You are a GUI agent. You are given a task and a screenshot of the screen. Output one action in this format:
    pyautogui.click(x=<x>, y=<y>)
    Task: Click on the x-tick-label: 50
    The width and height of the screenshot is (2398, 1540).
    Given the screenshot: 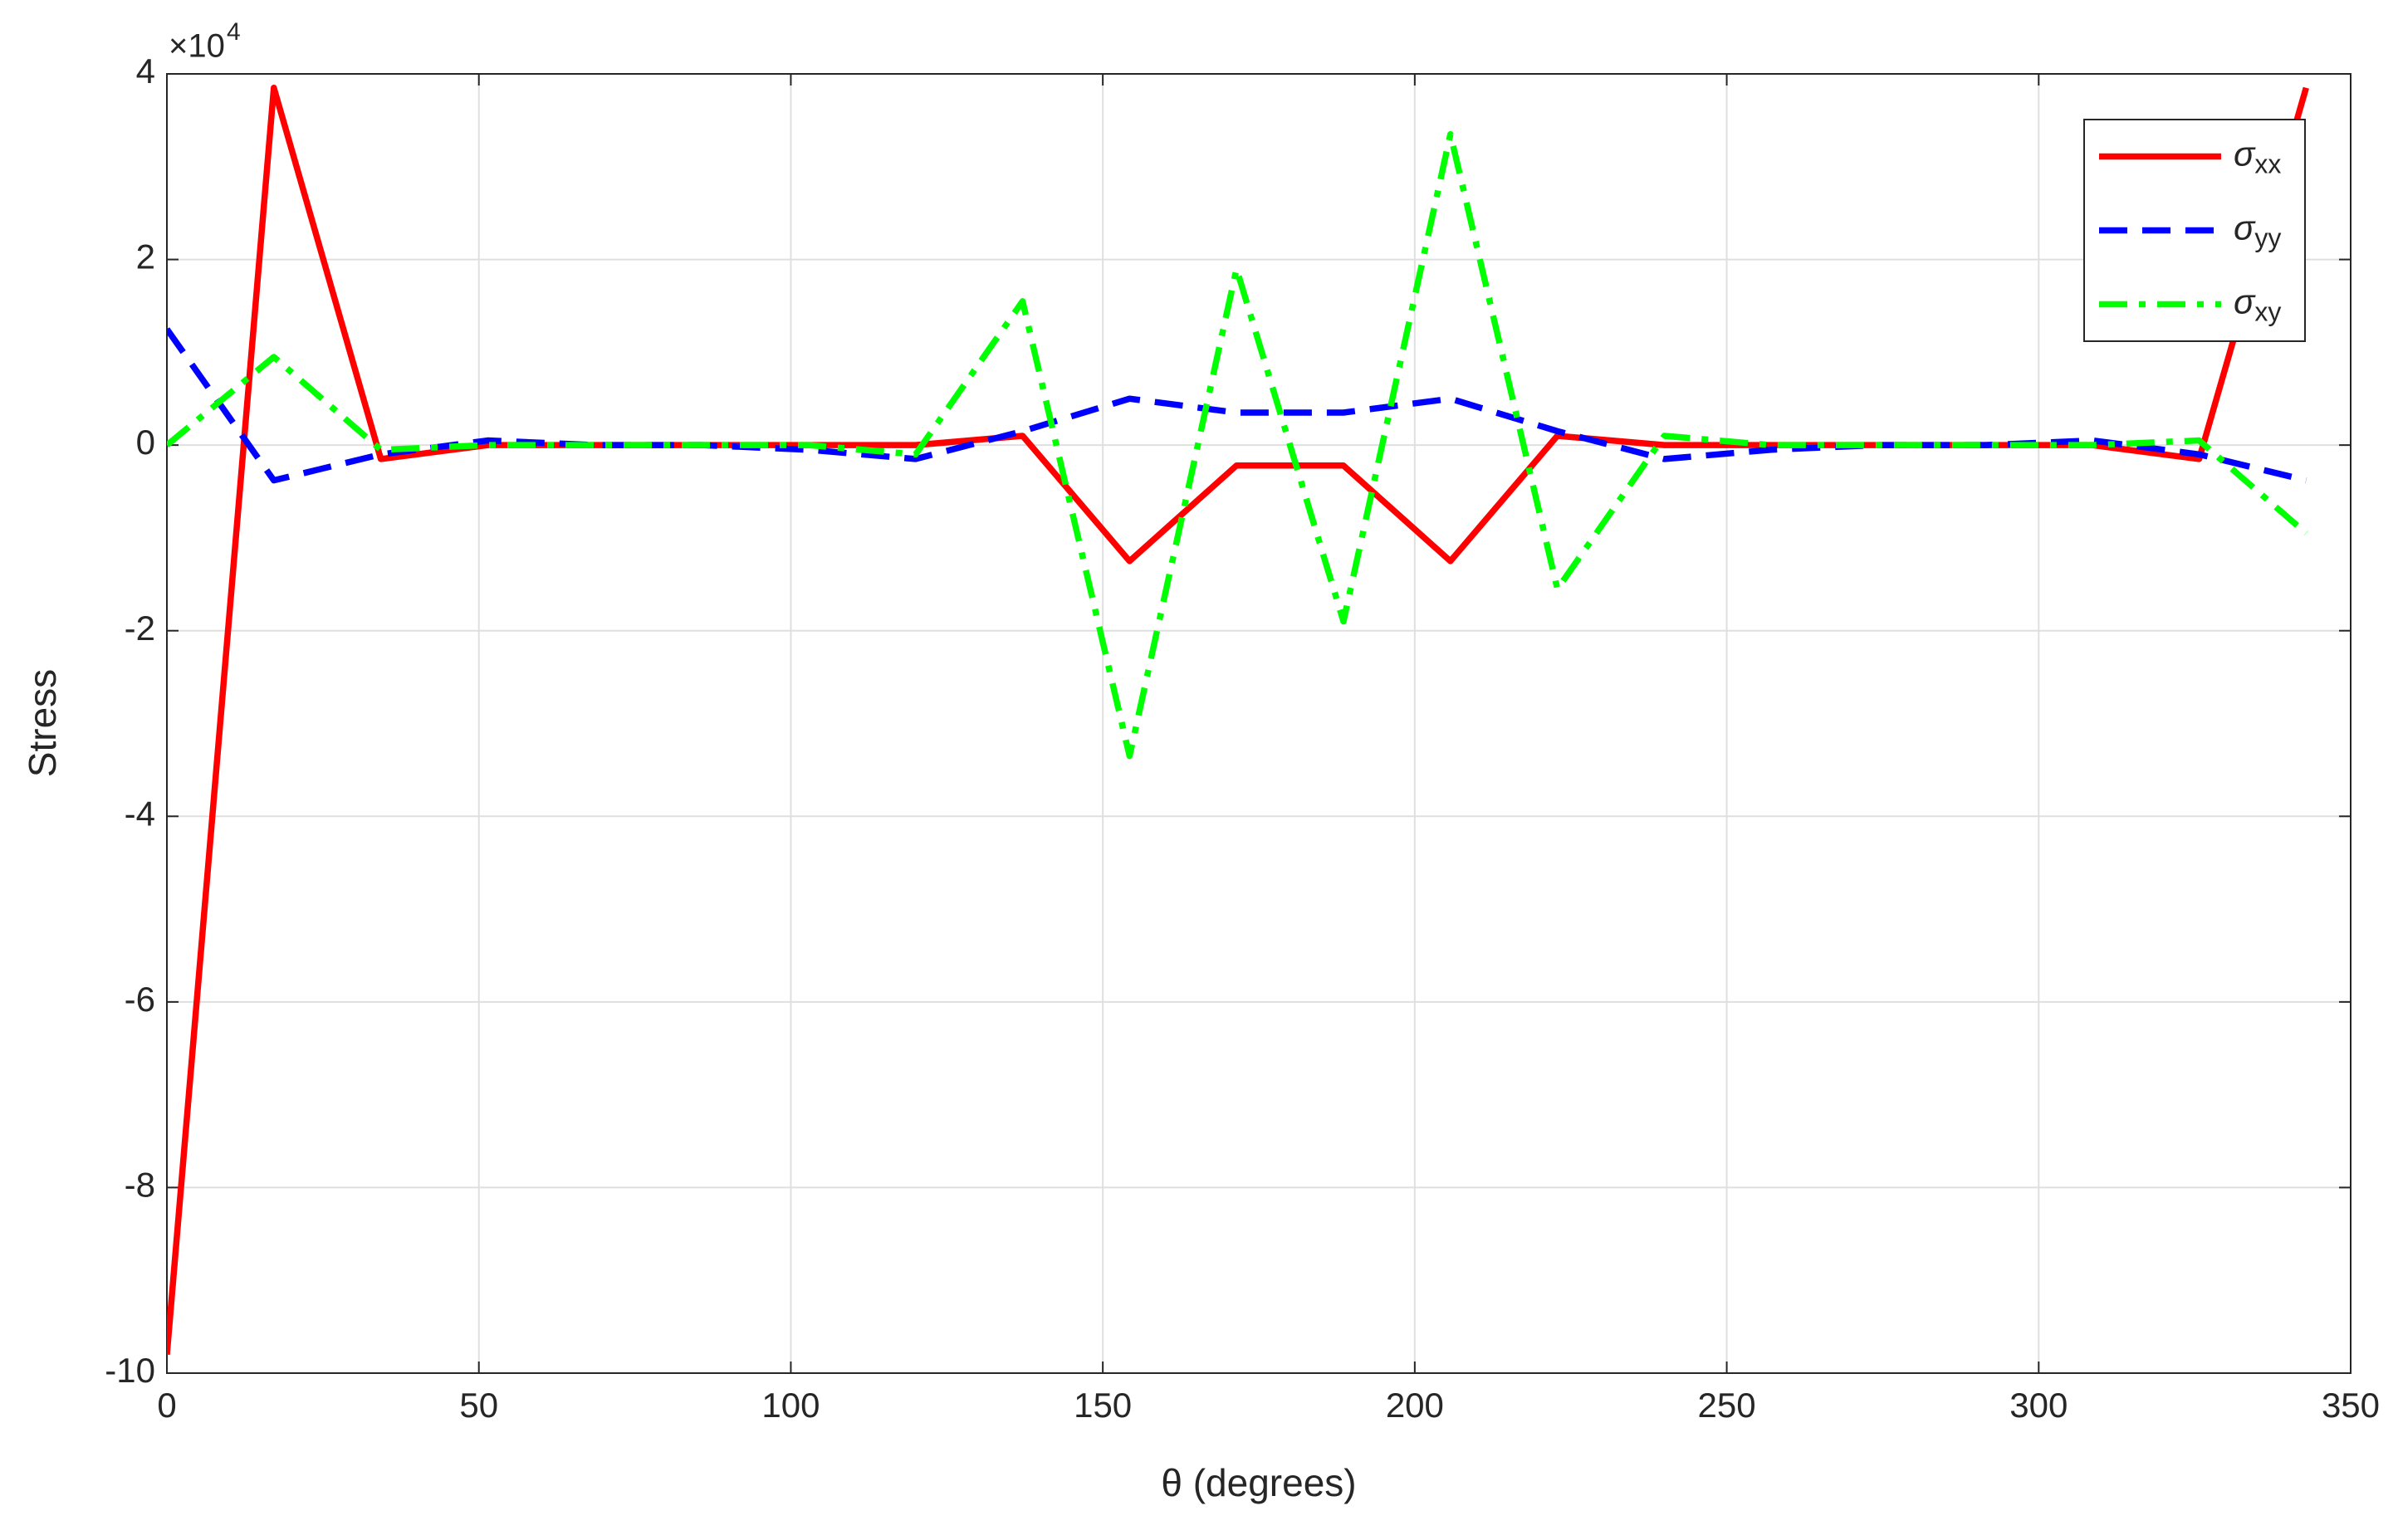 What is the action you would take?
    pyautogui.click(x=478, y=1406)
    